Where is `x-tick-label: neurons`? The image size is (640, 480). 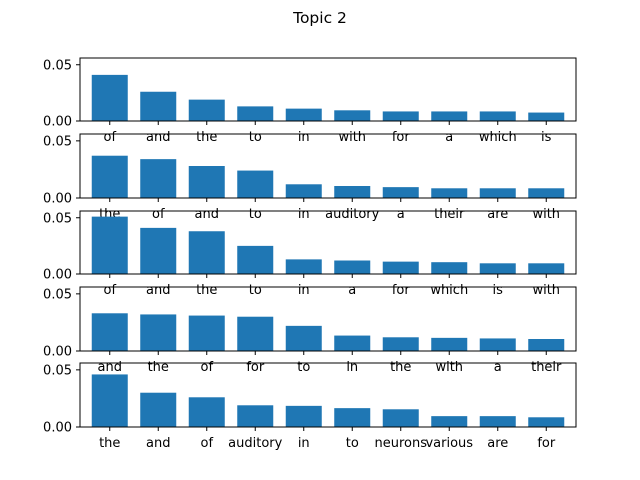
x-tick-label: neurons is located at coordinates (400, 443).